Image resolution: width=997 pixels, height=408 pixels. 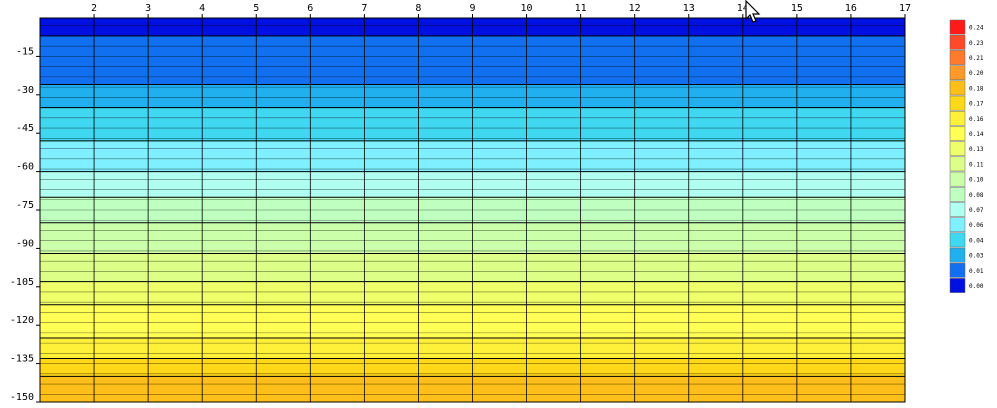 I want to click on mouse-cursor-icon, so click(x=753, y=11).